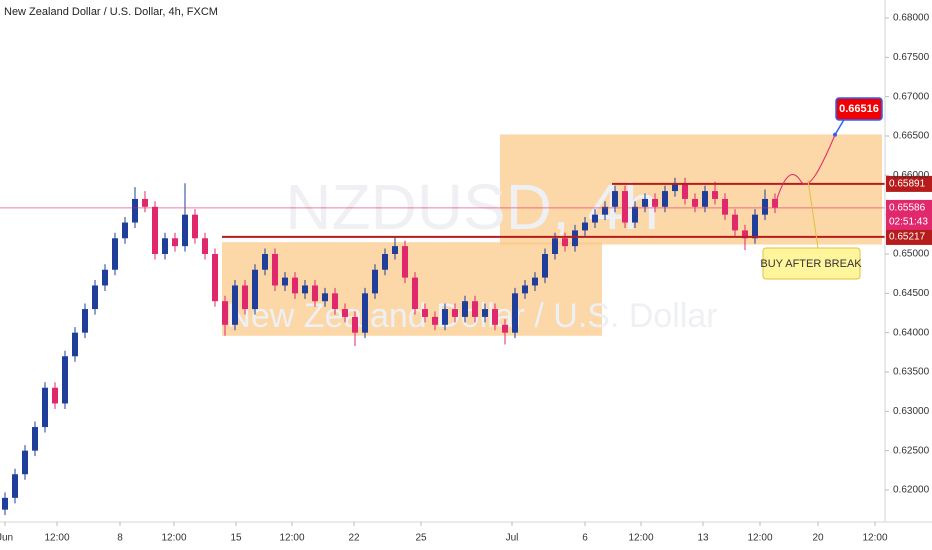 The width and height of the screenshot is (932, 550). I want to click on target-pointer, so click(840, 126).